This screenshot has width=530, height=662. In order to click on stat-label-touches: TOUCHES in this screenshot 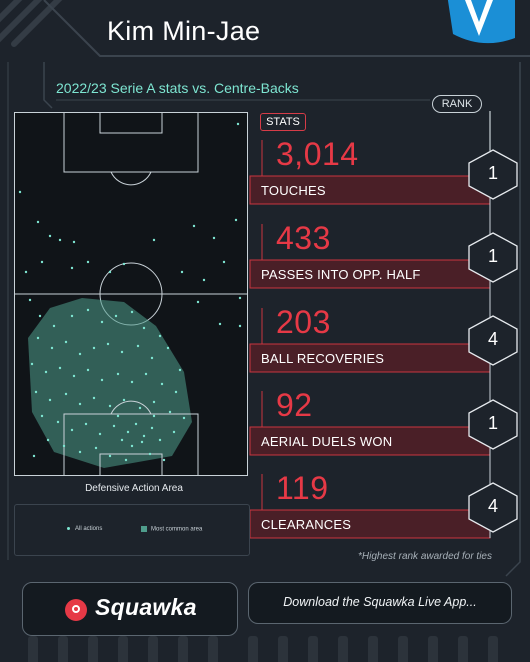, I will do `click(293, 190)`.